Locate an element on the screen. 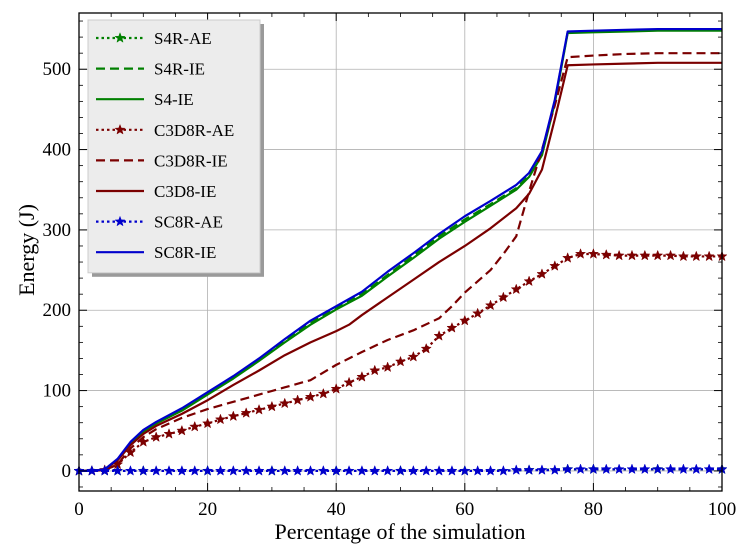 The width and height of the screenshot is (738, 547). legend-box is located at coordinates (174, 146).